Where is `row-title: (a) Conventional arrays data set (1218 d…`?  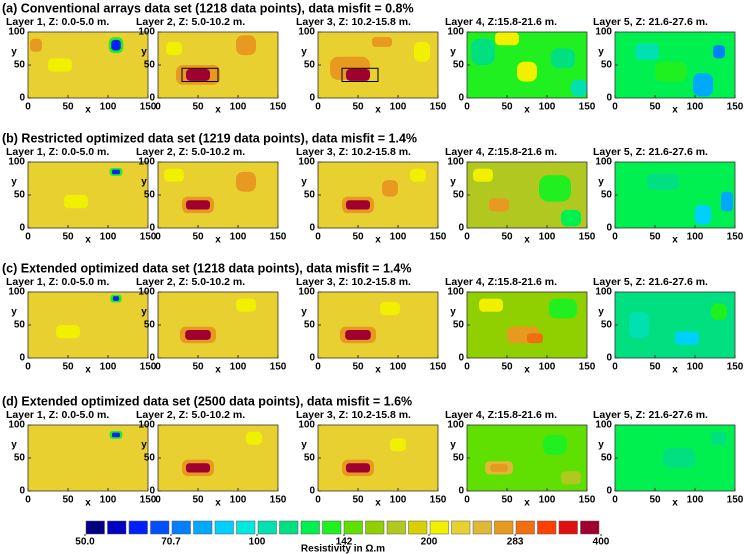
row-title: (a) Conventional arrays data set (1218 d… is located at coordinates (208, 8).